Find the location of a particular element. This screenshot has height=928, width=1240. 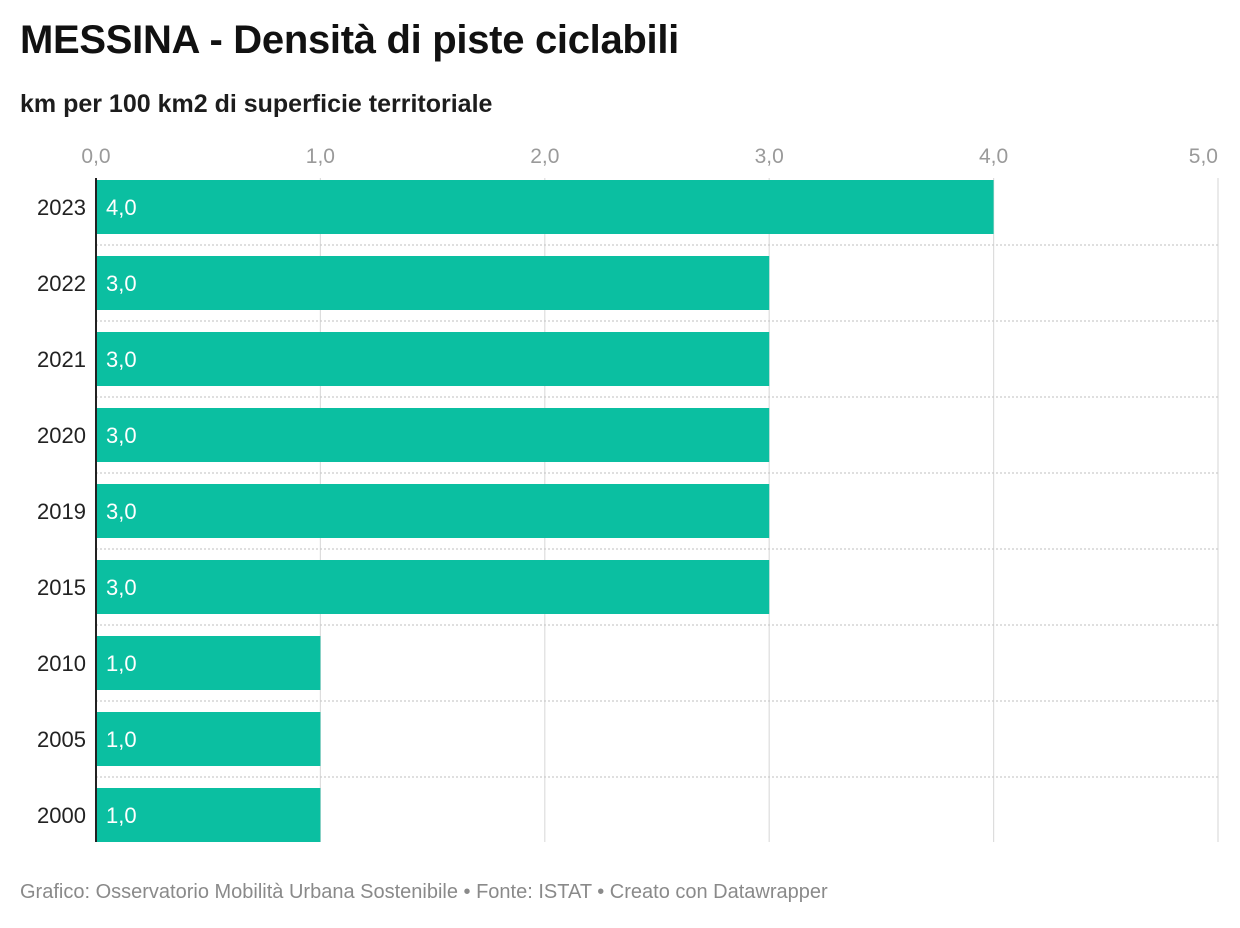

x-tick-label: 1,0 is located at coordinates (320, 156).